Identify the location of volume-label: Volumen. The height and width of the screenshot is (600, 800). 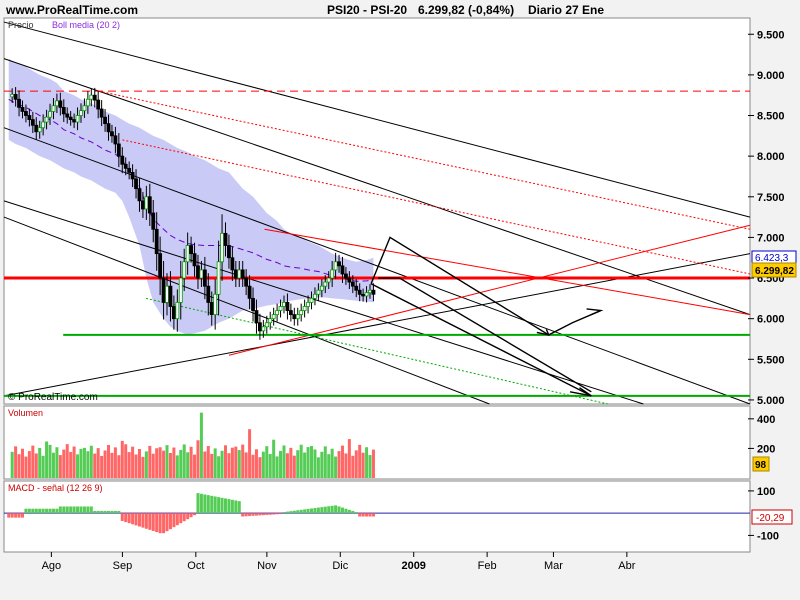
(25, 413).